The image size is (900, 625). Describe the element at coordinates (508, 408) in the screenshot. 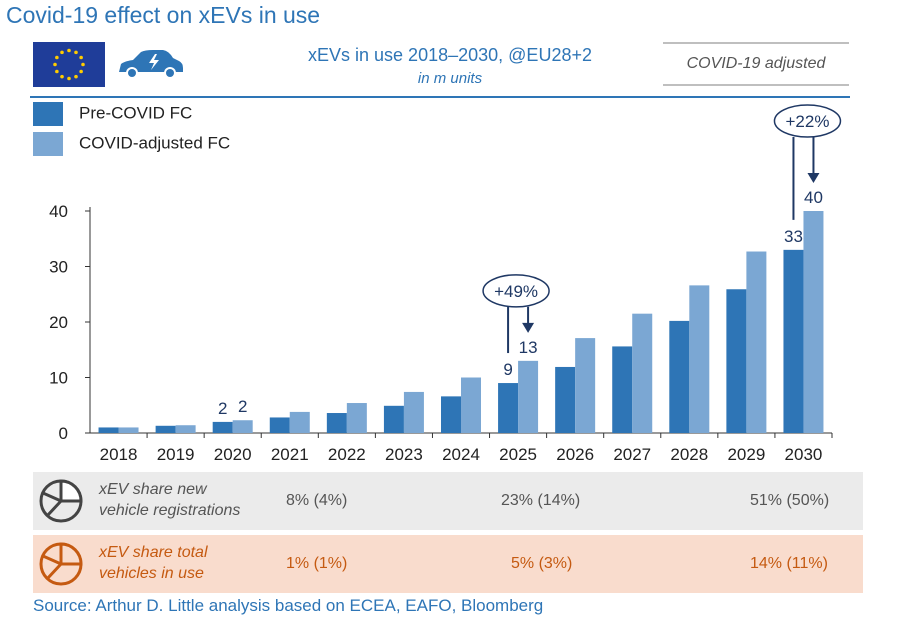

I see `bar-pre-covid-2025` at that location.